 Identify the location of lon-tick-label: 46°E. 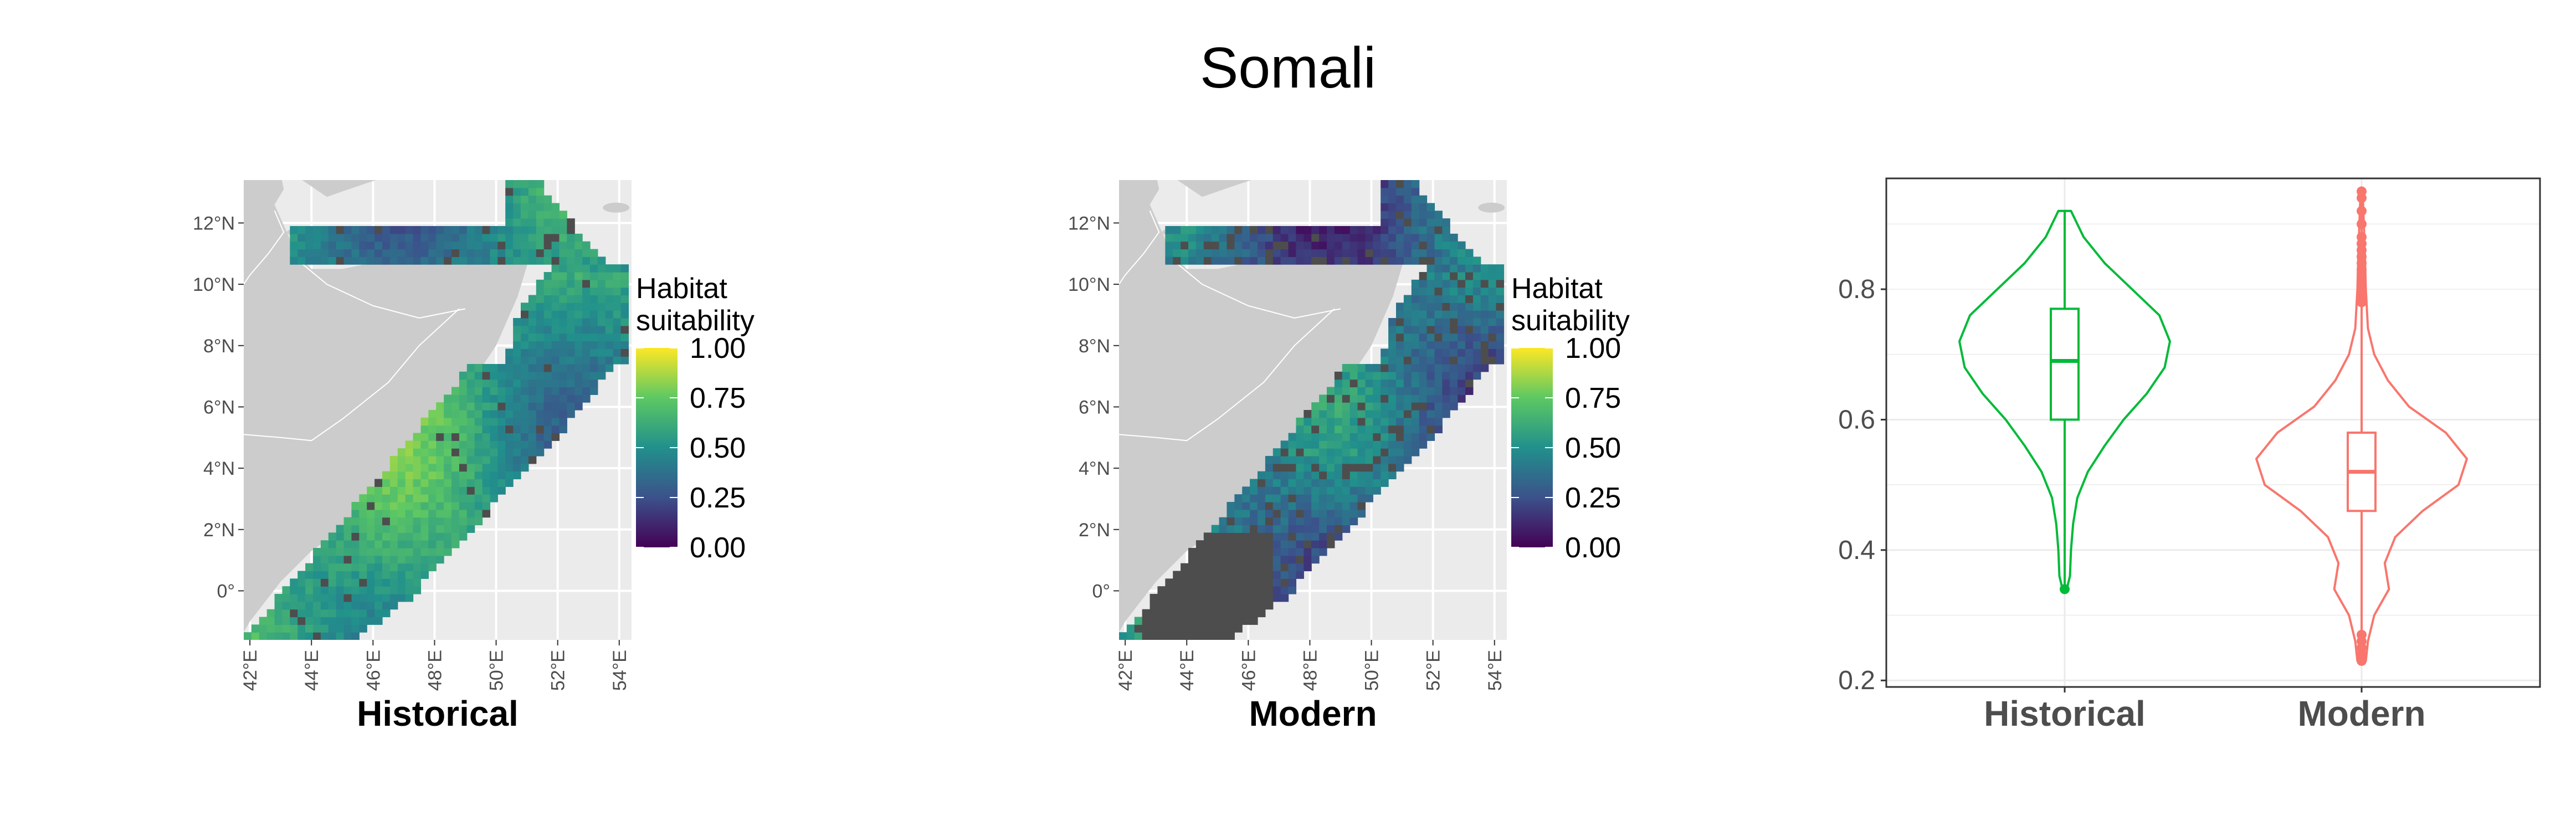
(373, 671).